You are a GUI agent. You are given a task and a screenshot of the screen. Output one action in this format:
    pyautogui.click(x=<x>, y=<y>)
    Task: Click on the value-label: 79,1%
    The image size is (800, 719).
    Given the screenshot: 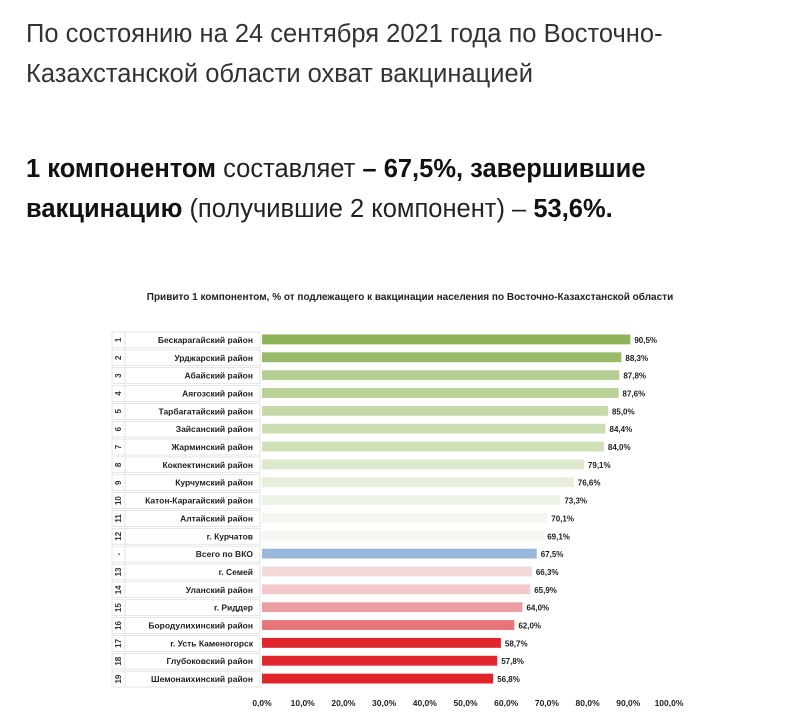 What is the action you would take?
    pyautogui.click(x=599, y=465)
    